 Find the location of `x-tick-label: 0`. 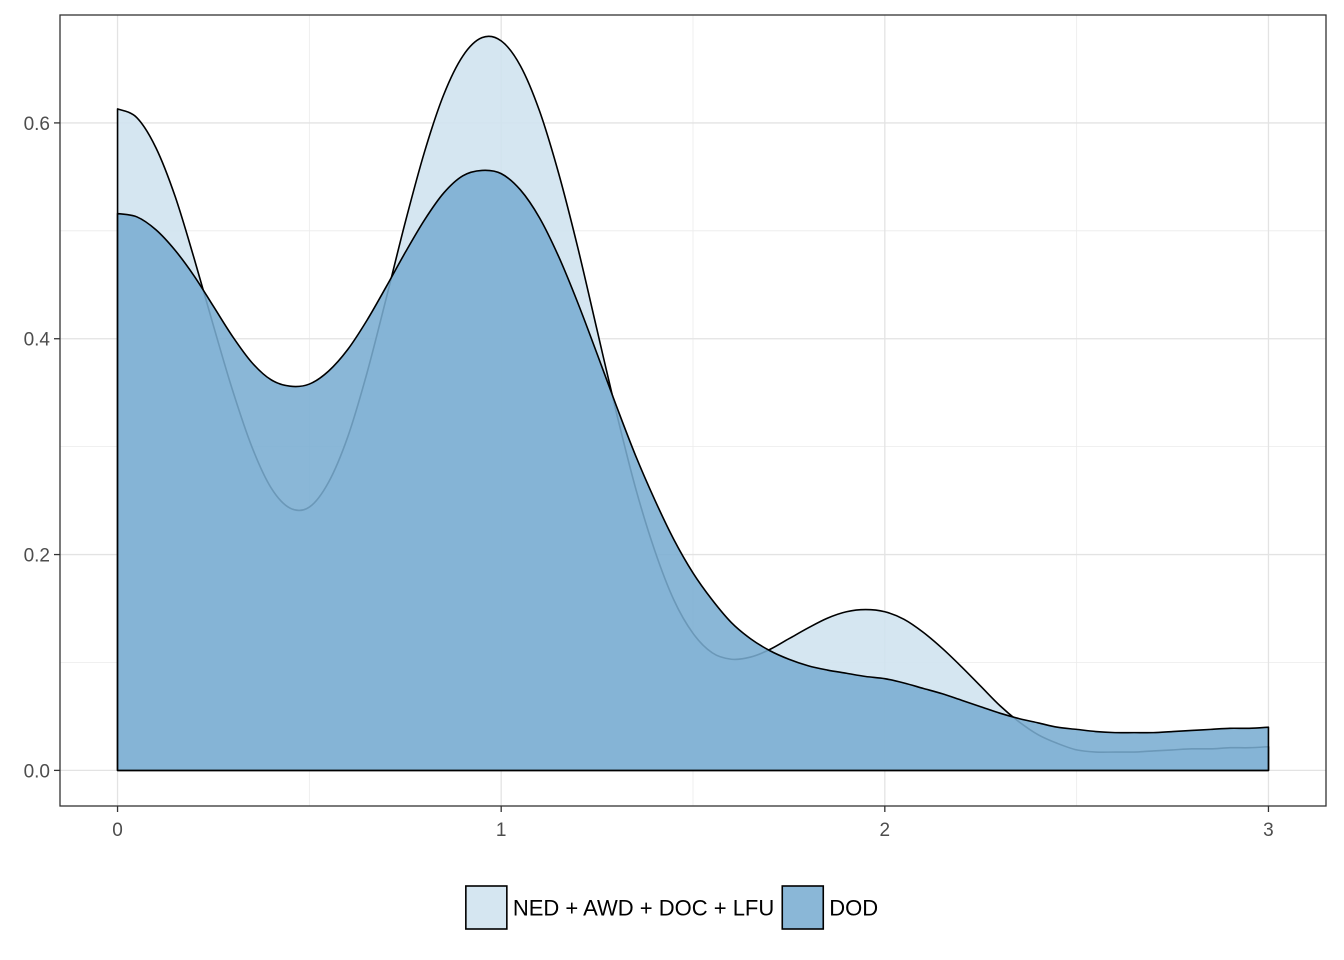

x-tick-label: 0 is located at coordinates (117, 830).